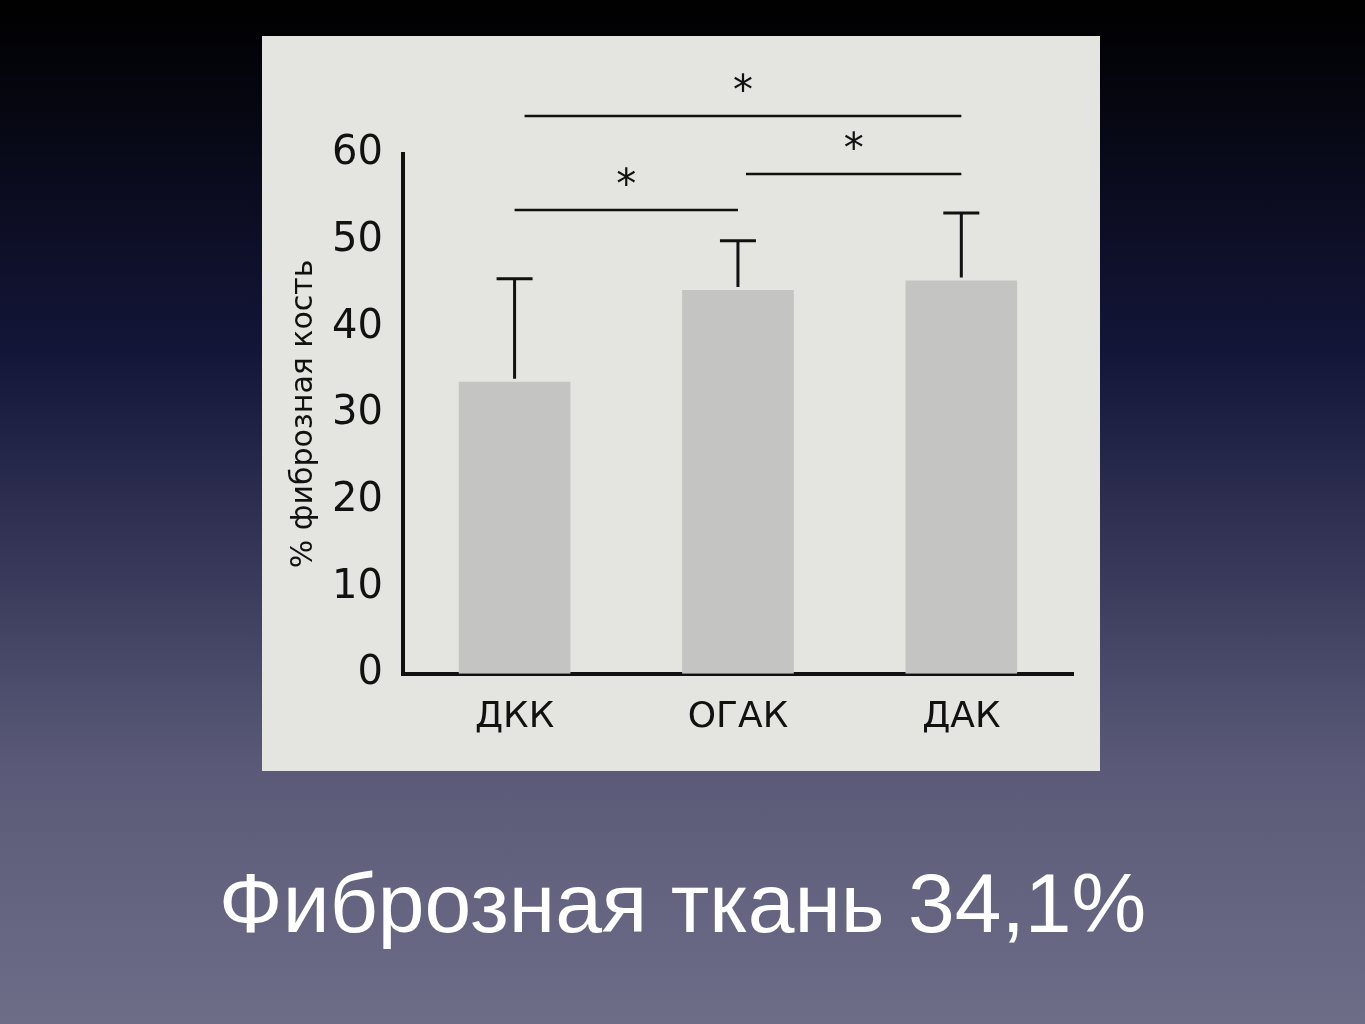  I want to click on y-tick-label: 30, so click(357, 410).